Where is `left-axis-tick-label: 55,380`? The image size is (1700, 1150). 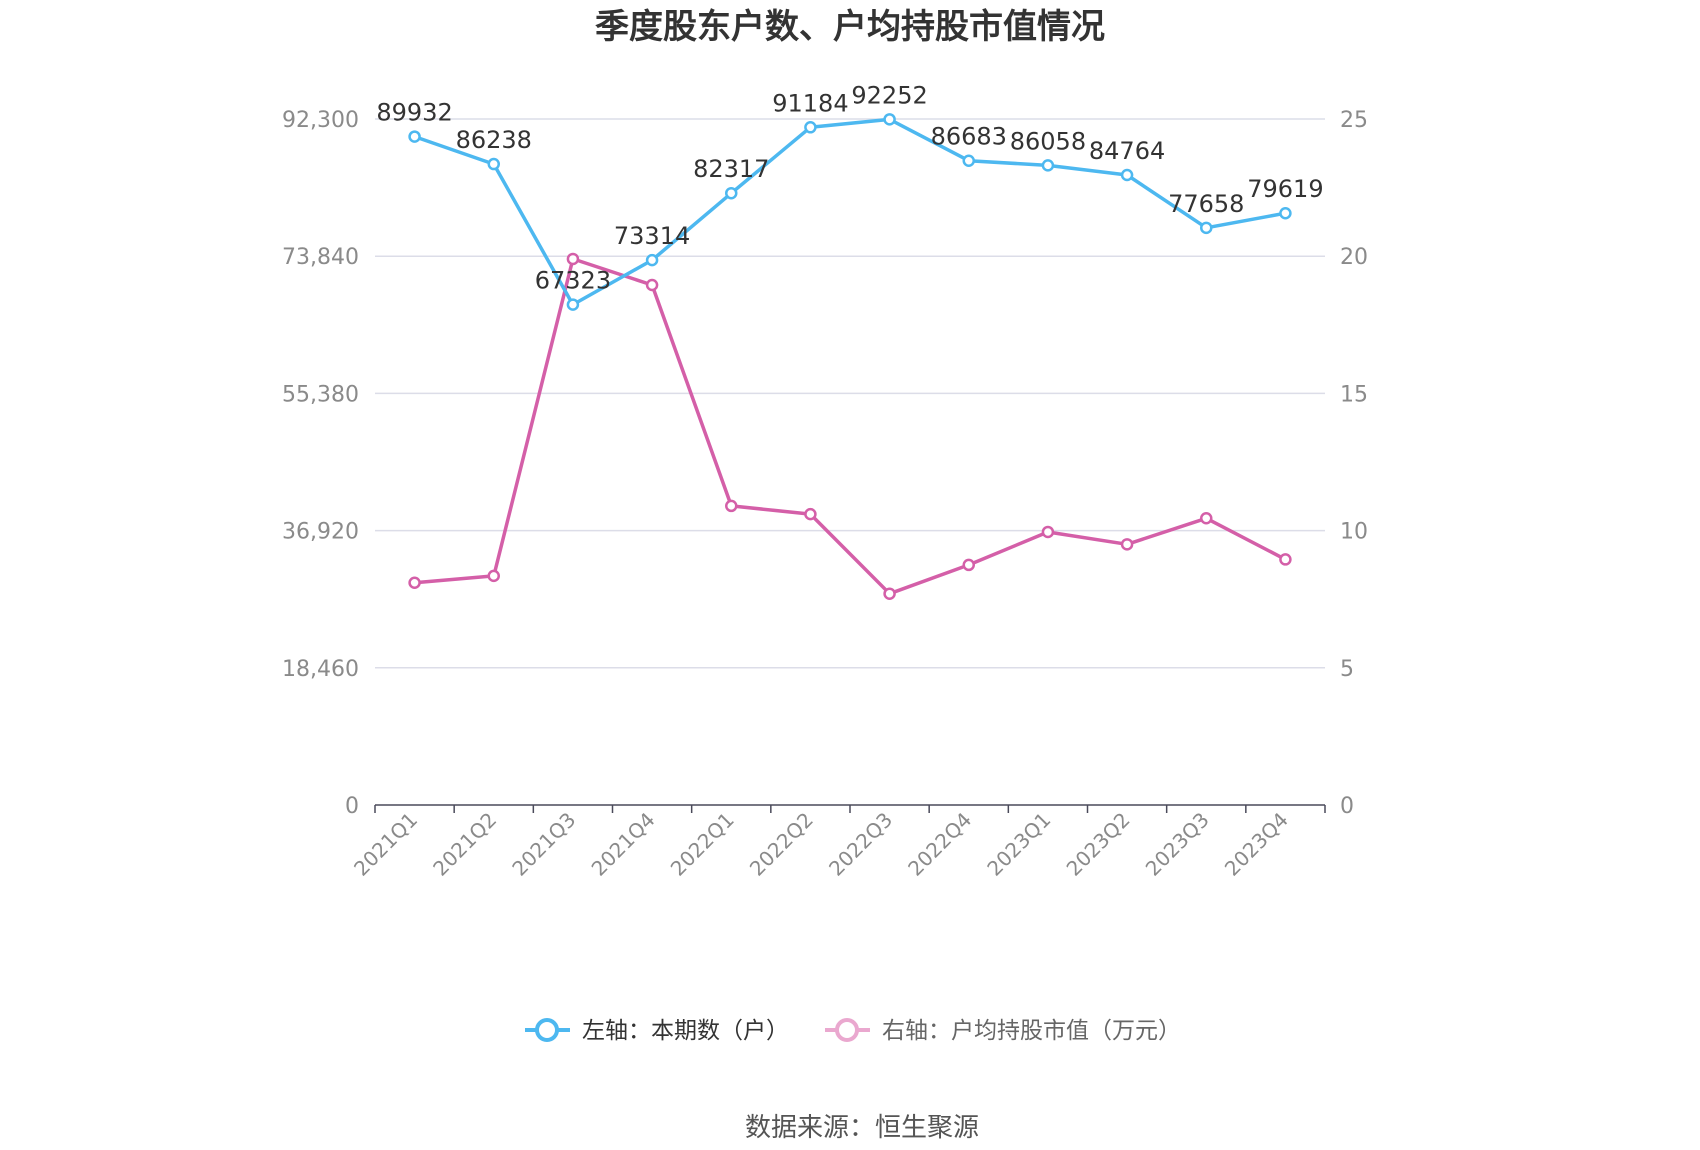
left-axis-tick-label: 55,380 is located at coordinates (320, 394).